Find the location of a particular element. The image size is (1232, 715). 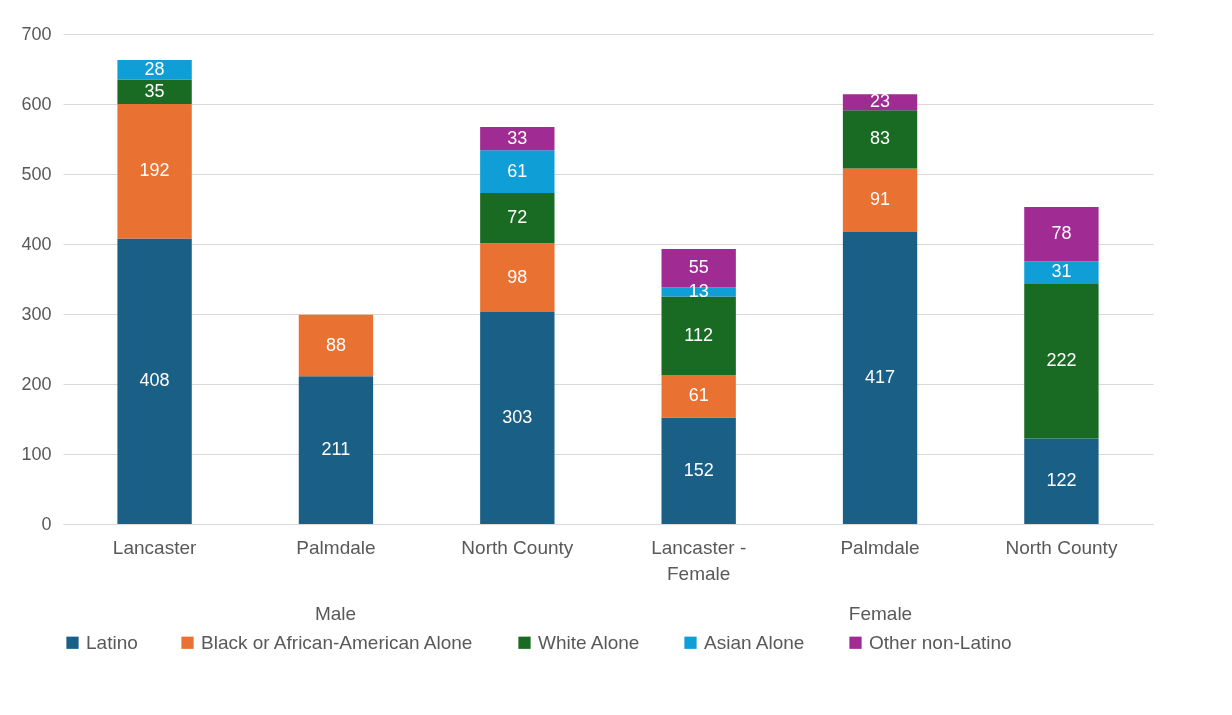

data-label: 98 is located at coordinates (517, 276).